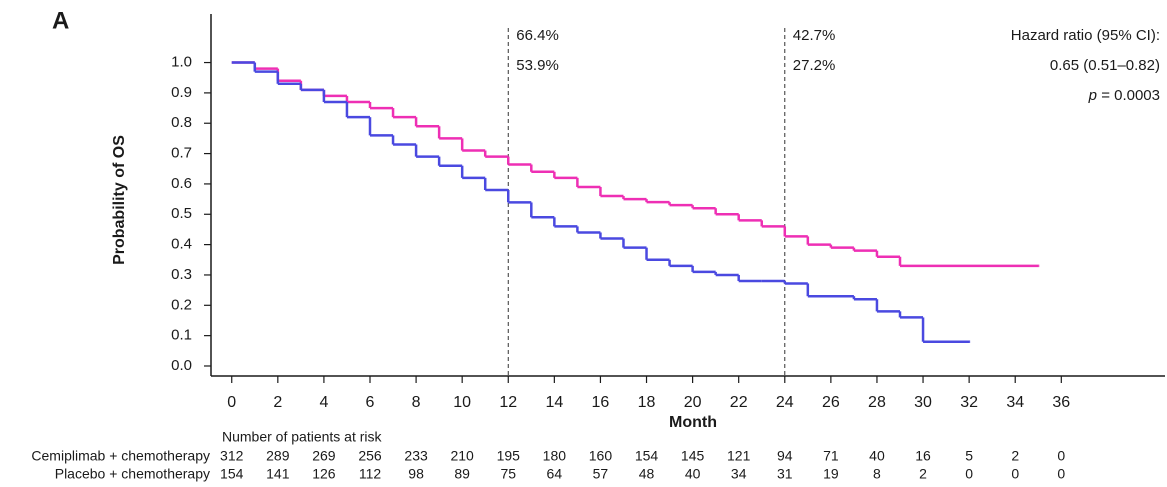 The image size is (1167, 487). I want to click on risk-count: 233, so click(416, 456).